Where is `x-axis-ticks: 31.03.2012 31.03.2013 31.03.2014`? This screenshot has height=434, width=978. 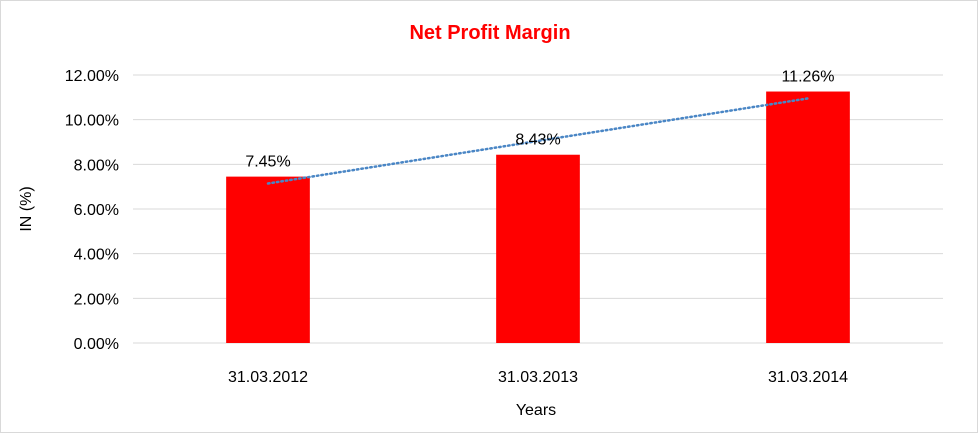 x-axis-ticks: 31.03.2012 31.03.2013 31.03.2014 is located at coordinates (538, 377).